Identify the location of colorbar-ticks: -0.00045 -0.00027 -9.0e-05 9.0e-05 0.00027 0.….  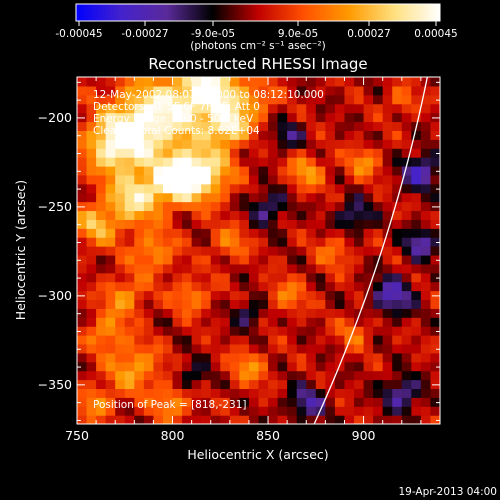
(256, 30).